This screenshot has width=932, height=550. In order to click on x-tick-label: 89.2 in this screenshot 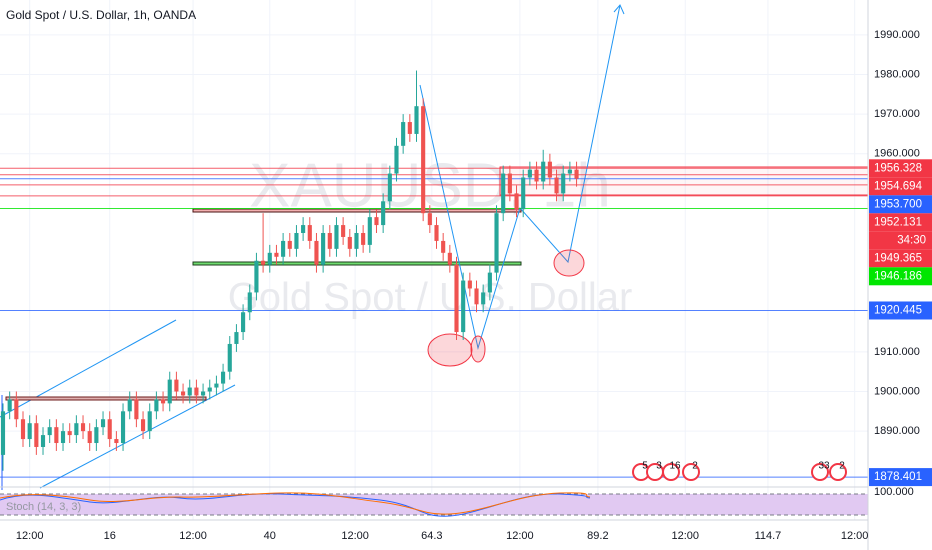, I will do `click(597, 536)`.